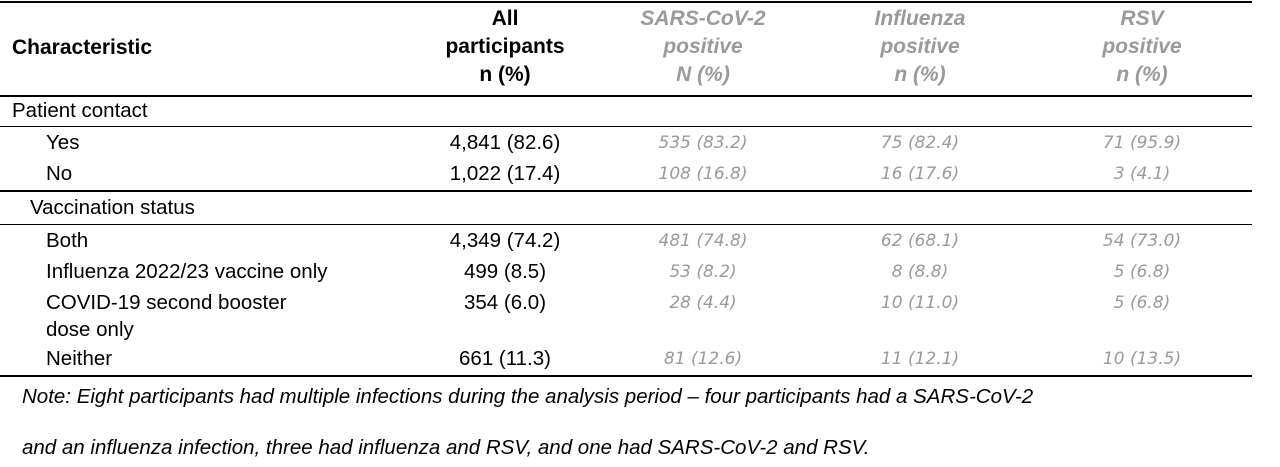 This screenshot has height=467, width=1280. I want to click on column-header-all-participants: All participants n (%), so click(505, 53).